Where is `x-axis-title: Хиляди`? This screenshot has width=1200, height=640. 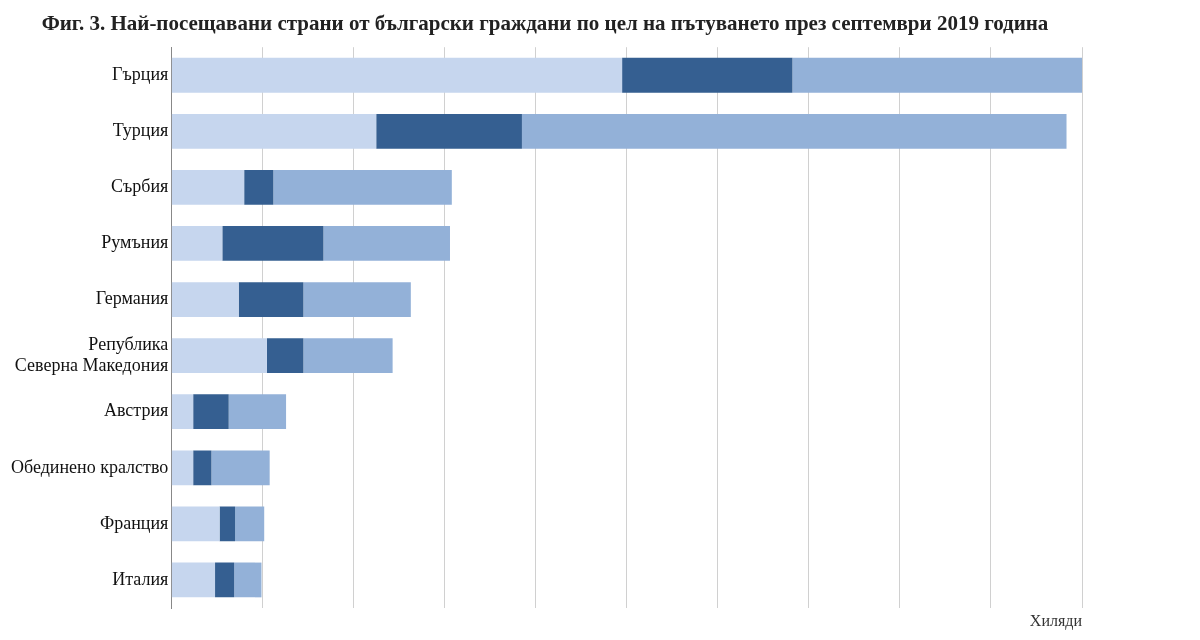
x-axis-title: Хиляди is located at coordinates (1056, 621).